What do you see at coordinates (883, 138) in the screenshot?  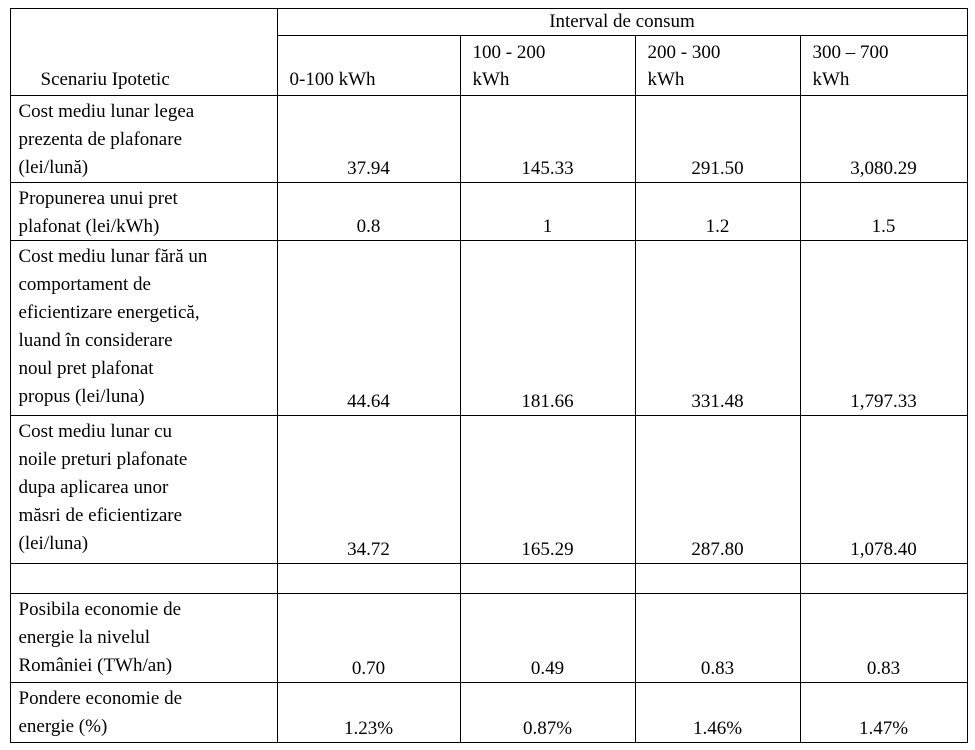 I see `value-cell: 3,080.29` at bounding box center [883, 138].